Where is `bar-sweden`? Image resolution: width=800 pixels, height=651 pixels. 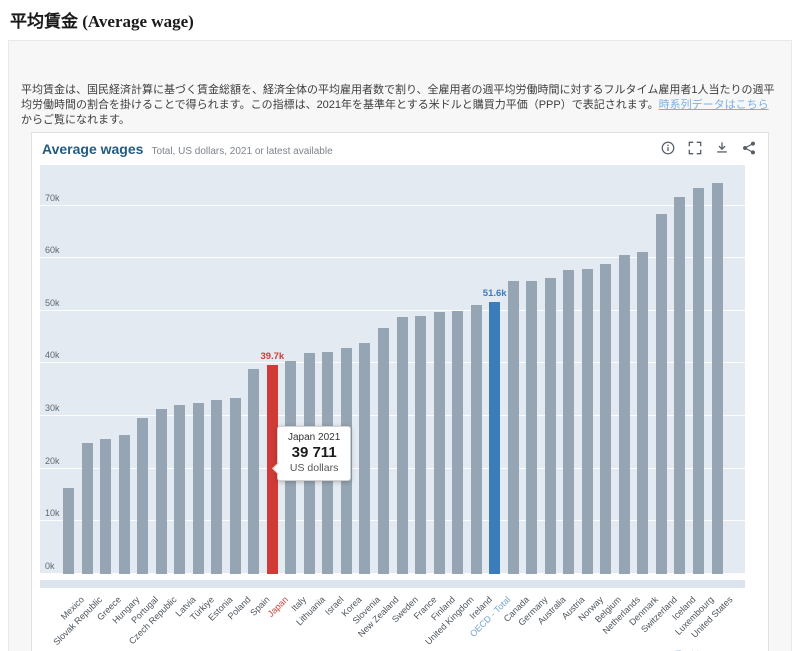 bar-sweden is located at coordinates (402, 445).